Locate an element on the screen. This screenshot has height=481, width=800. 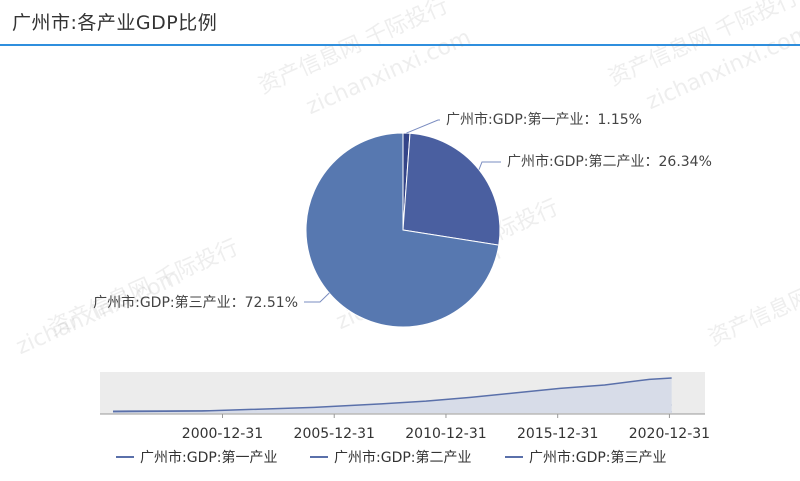
x-tick-label: 2015-12-31 is located at coordinates (557, 434).